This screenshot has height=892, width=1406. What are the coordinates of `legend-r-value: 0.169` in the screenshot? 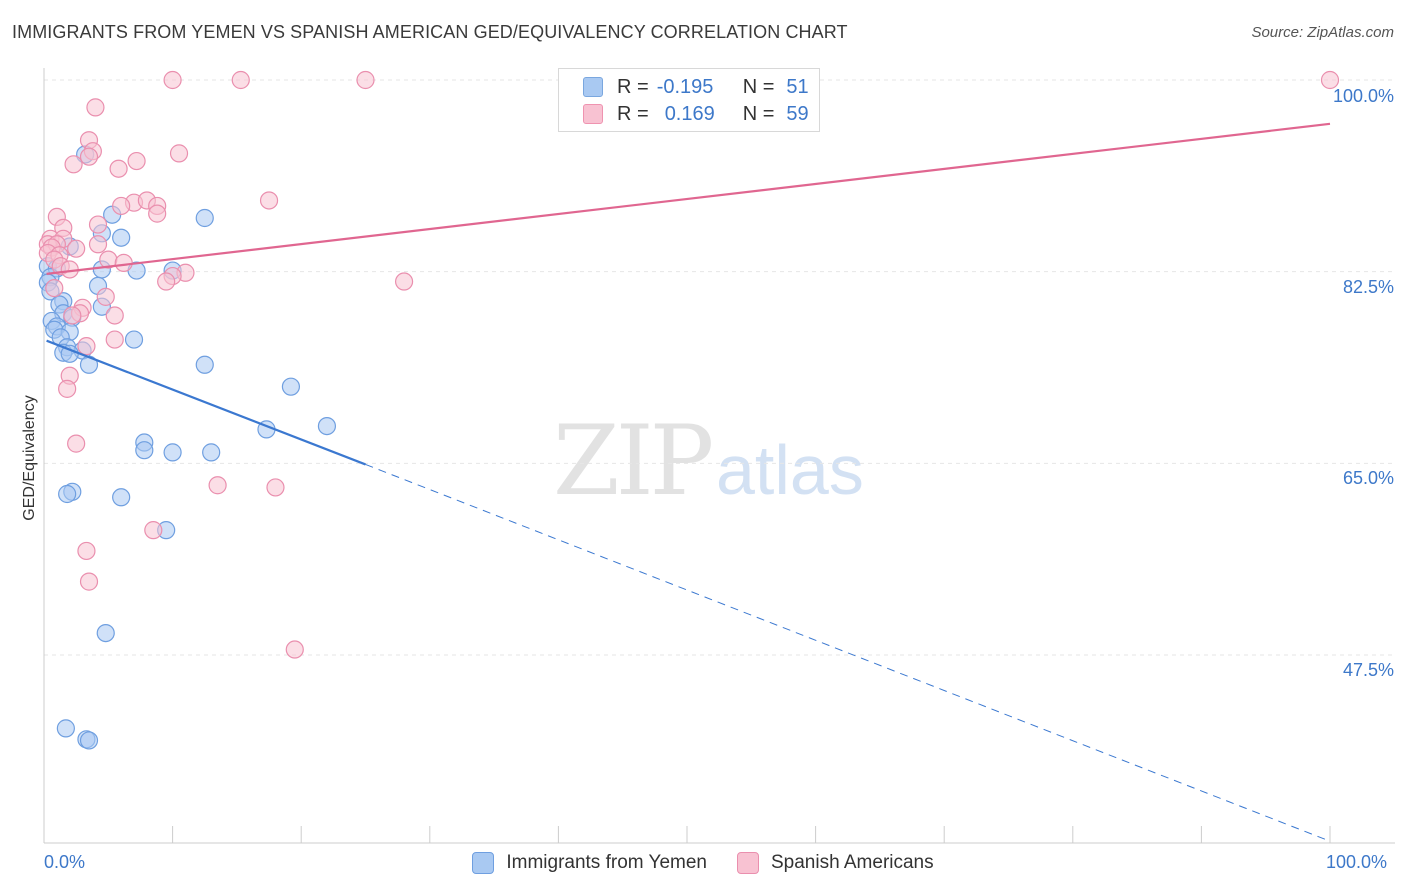 It's located at (689, 113).